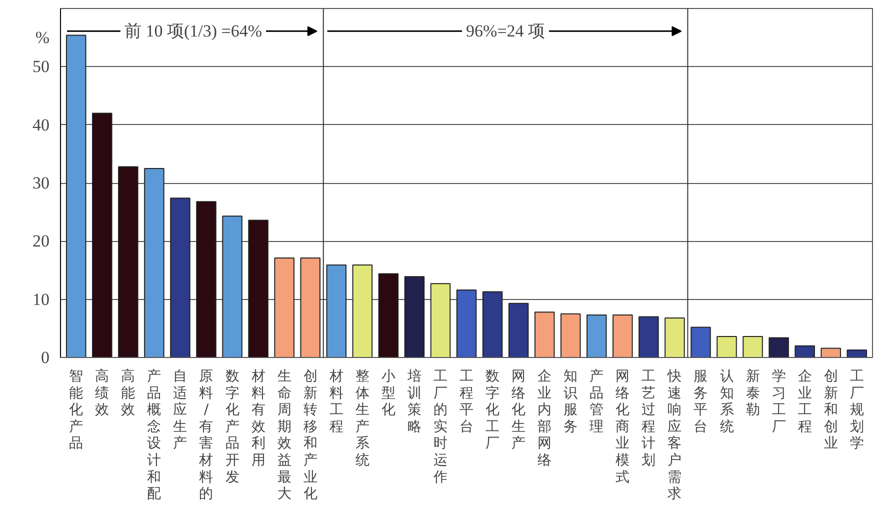 This screenshot has width=886, height=505. Describe the element at coordinates (180, 410) in the screenshot. I see `x-tick-label: 自适应生产` at that location.